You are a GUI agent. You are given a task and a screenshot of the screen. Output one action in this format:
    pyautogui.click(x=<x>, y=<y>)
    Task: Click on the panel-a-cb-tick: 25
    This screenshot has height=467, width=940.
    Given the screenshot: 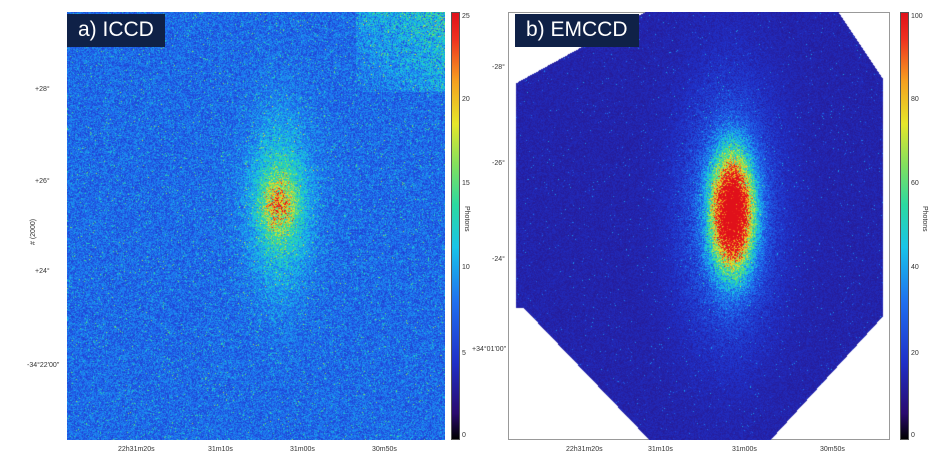 What is the action you would take?
    pyautogui.click(x=466, y=16)
    